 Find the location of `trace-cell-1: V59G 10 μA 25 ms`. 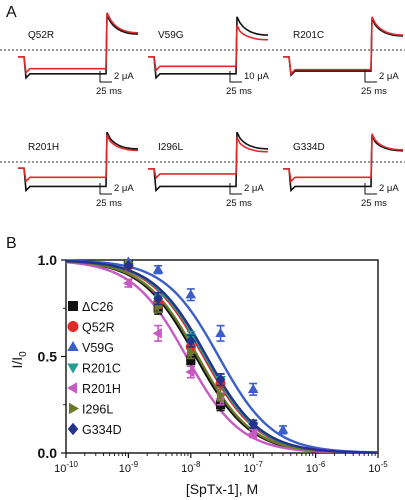

trace-cell-1: V59G 10 μA 25 ms is located at coordinates (209, 56).